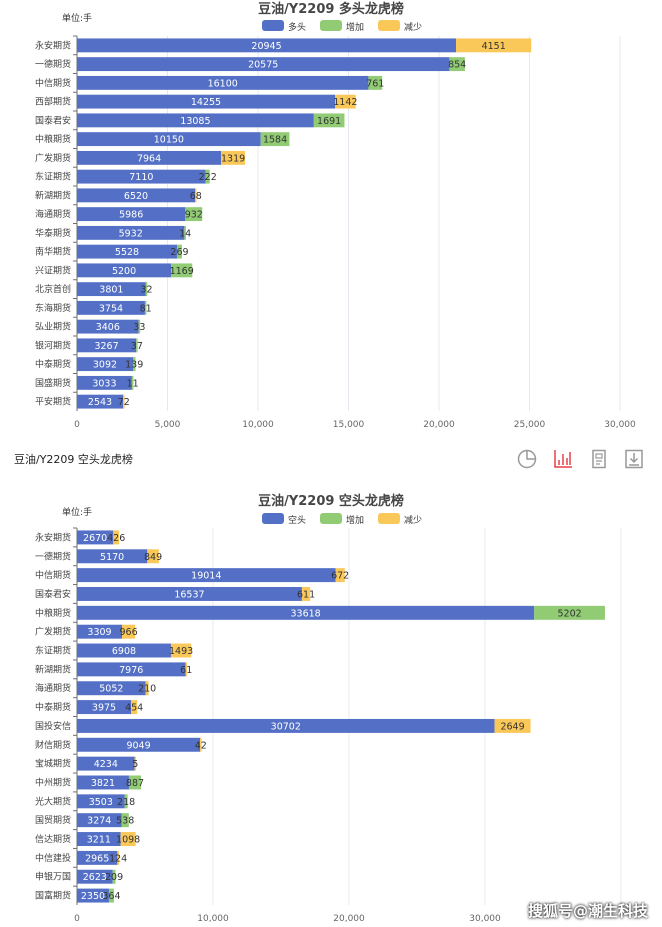  I want to click on bar-change-label: 1169, so click(182, 271).